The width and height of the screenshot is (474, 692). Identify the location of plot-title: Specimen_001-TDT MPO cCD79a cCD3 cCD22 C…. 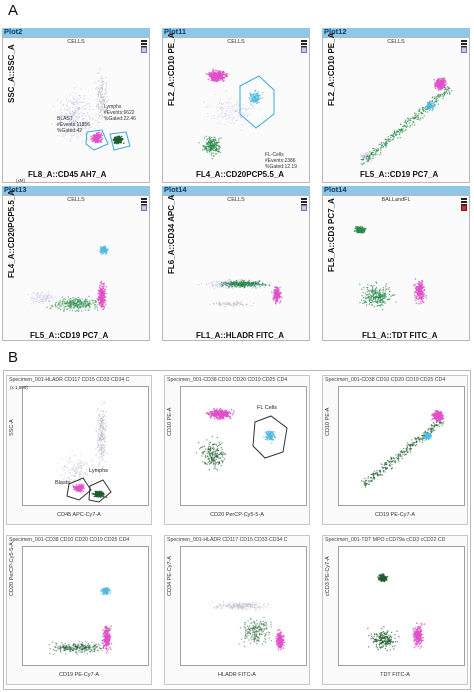
(385, 540).